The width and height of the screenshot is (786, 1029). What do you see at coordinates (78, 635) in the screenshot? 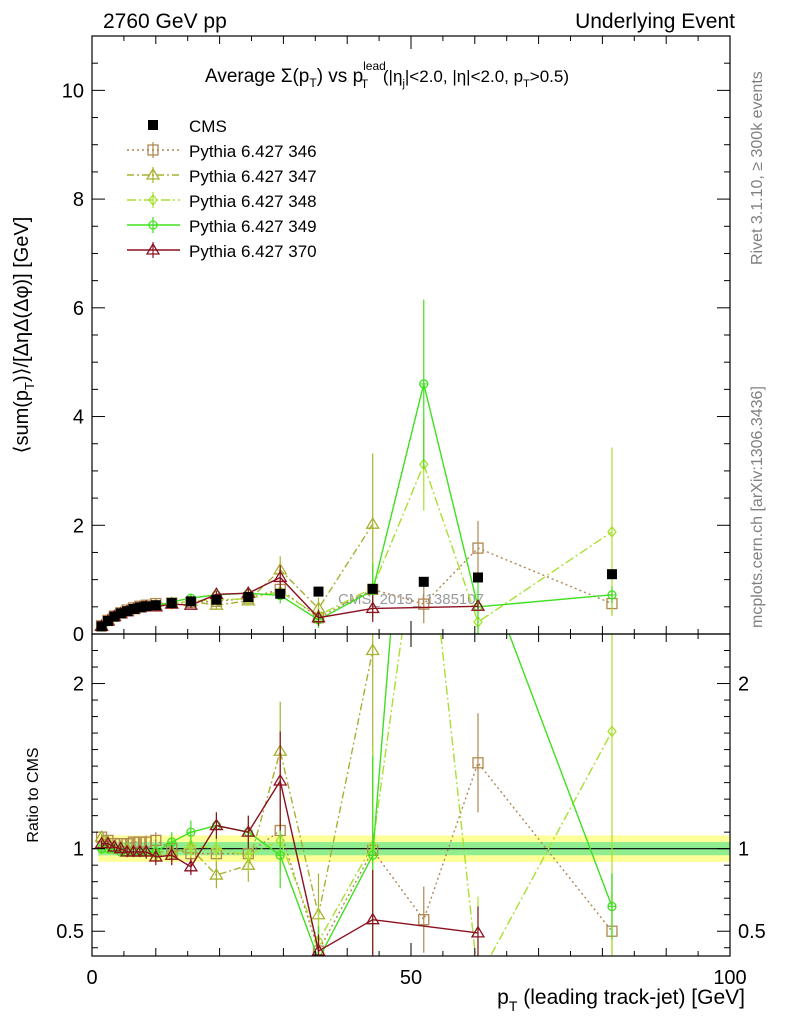
I see `y-tick-label: 0` at bounding box center [78, 635].